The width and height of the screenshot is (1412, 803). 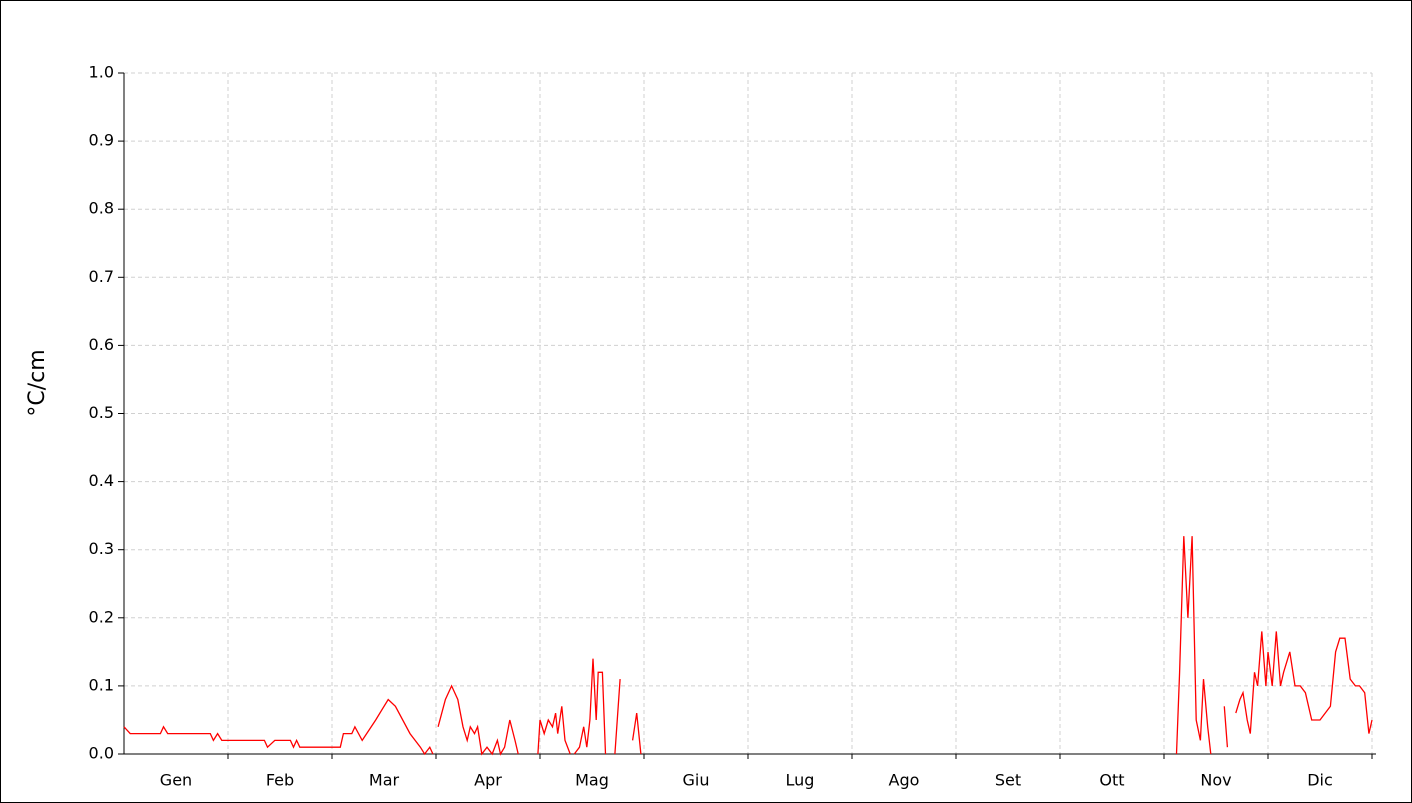 What do you see at coordinates (37, 382) in the screenshot?
I see `y-axis-title: °C/cm` at bounding box center [37, 382].